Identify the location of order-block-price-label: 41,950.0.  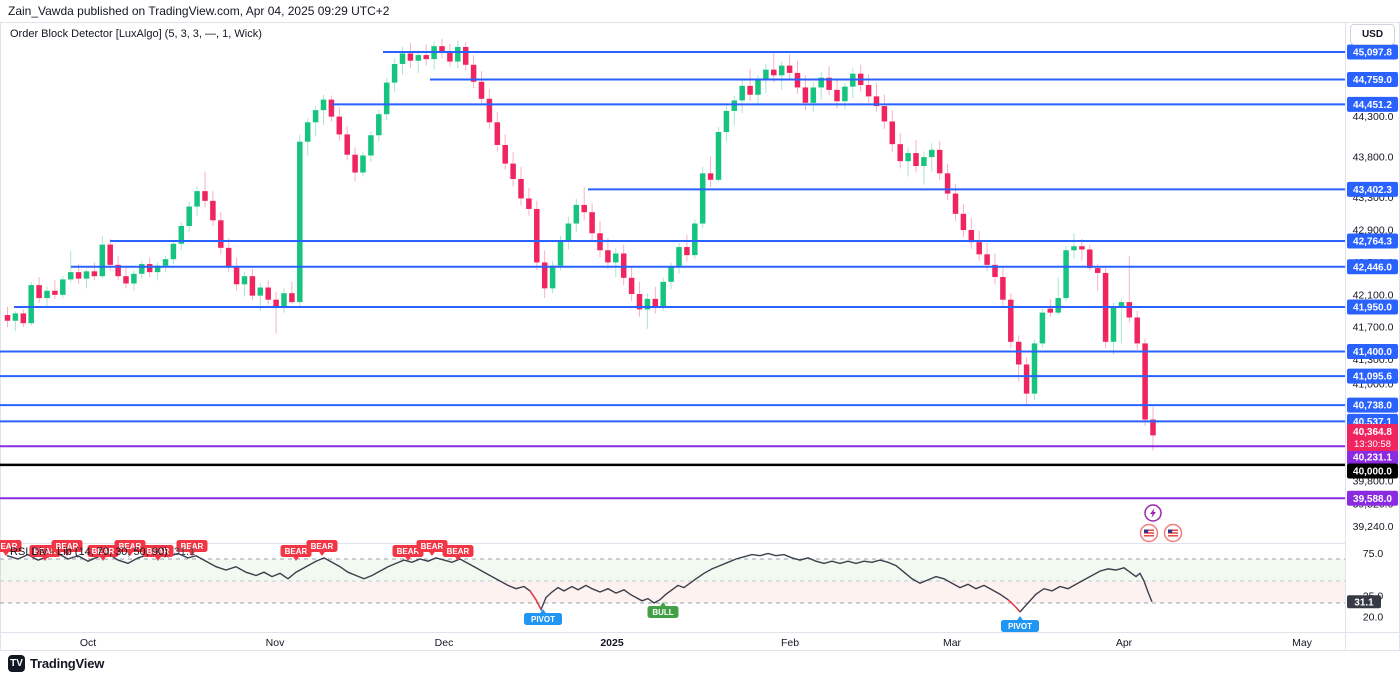
(1372, 307).